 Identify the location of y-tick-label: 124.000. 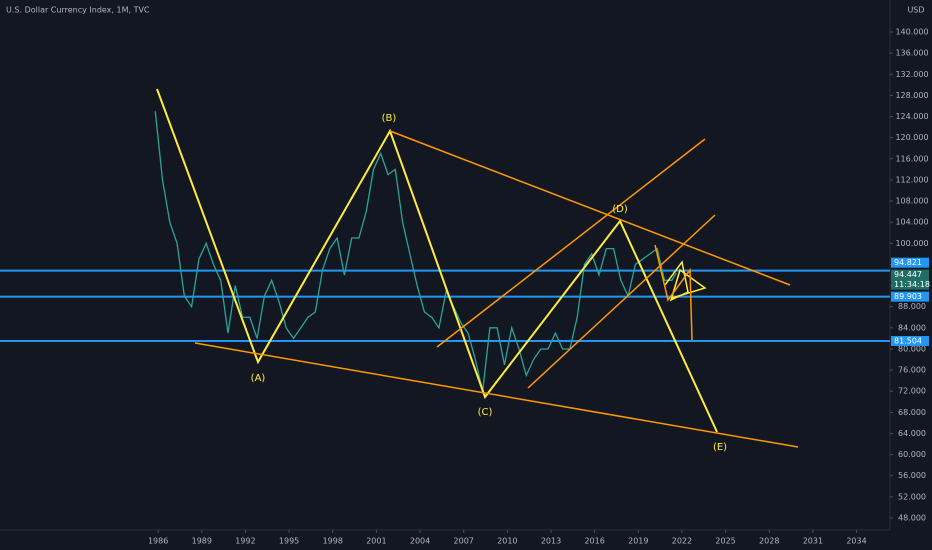
(911, 116).